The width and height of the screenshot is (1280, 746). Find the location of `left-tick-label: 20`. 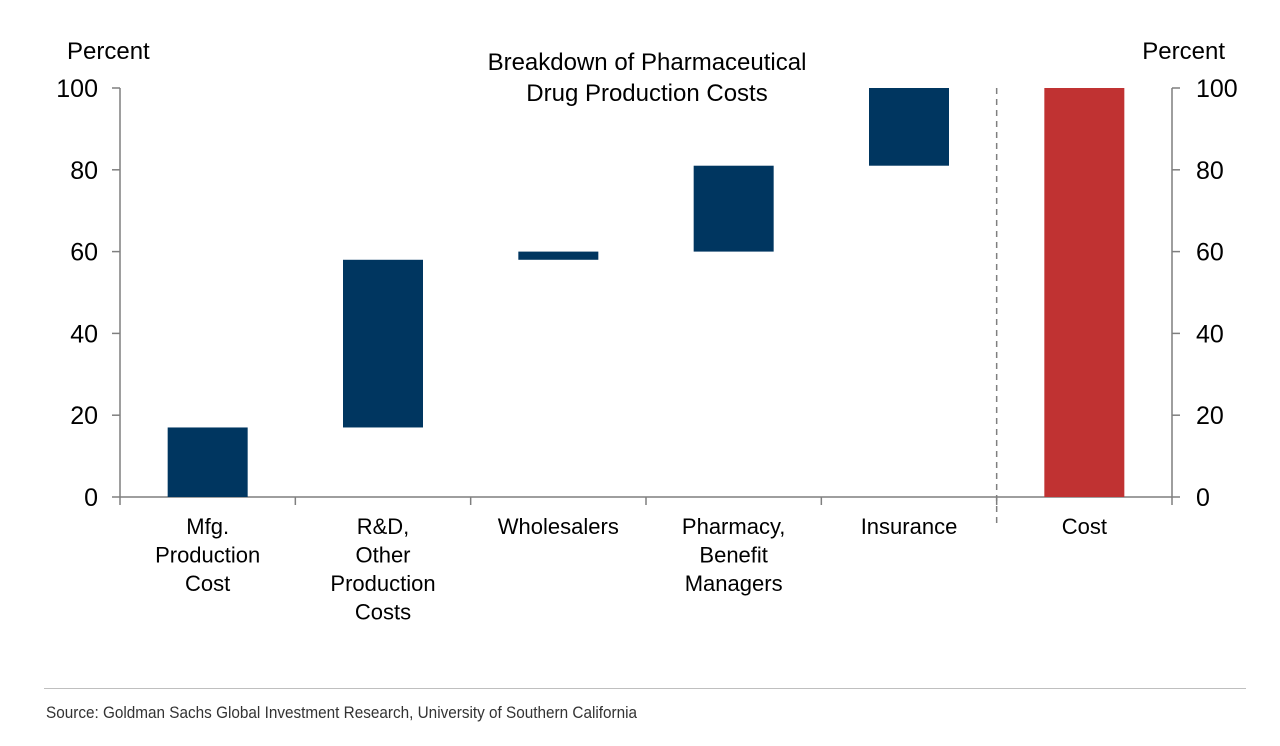

left-tick-label: 20 is located at coordinates (84, 416).